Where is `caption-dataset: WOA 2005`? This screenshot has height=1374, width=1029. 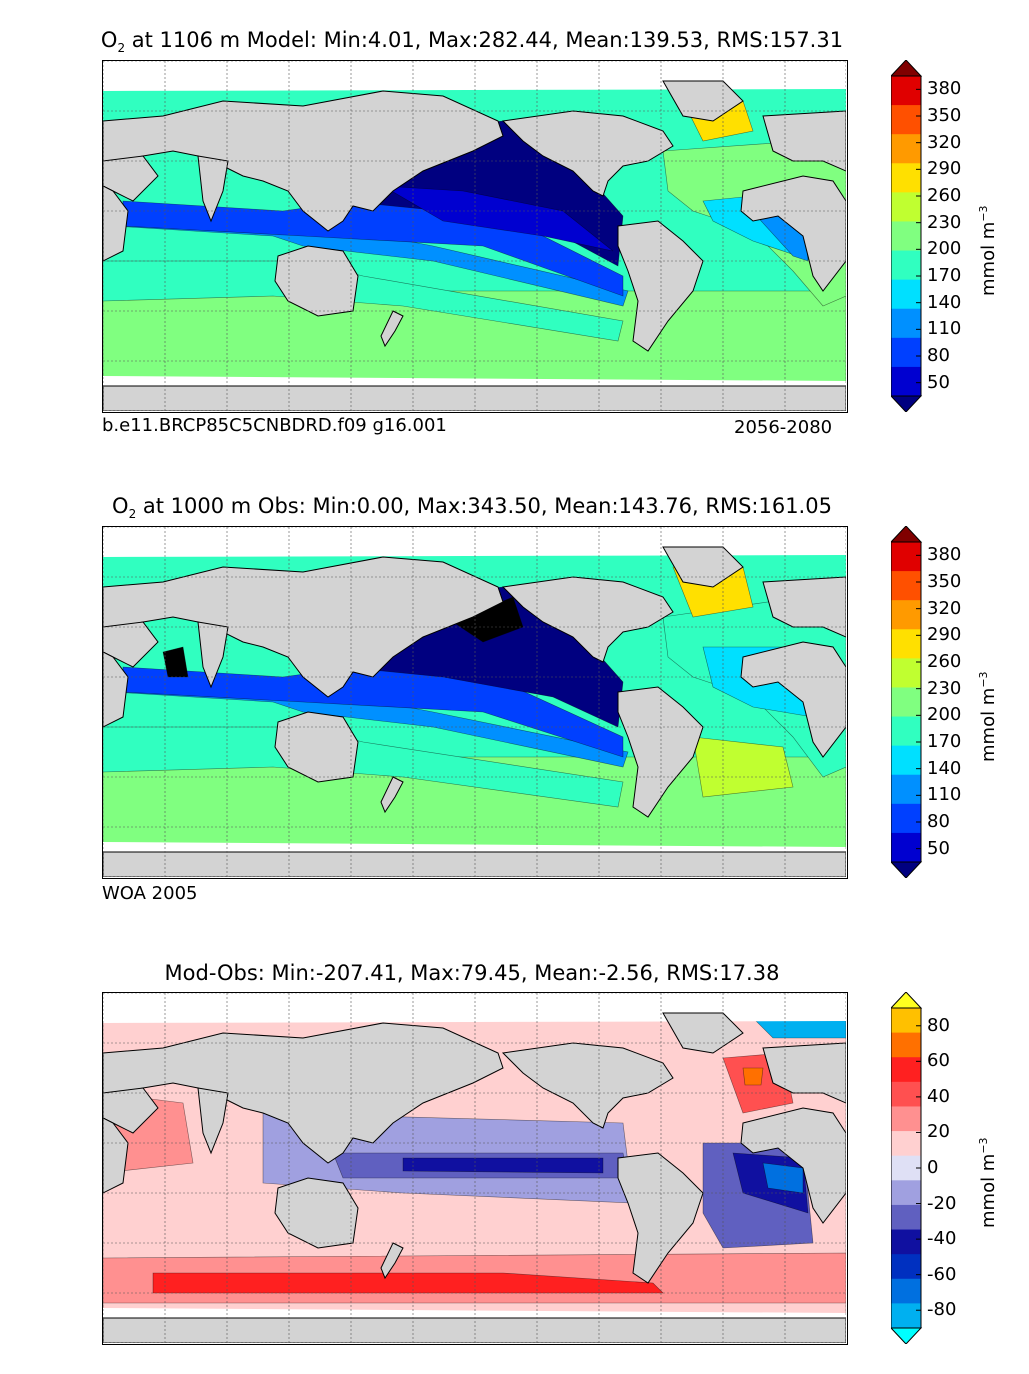
caption-dataset: WOA 2005 is located at coordinates (150, 893).